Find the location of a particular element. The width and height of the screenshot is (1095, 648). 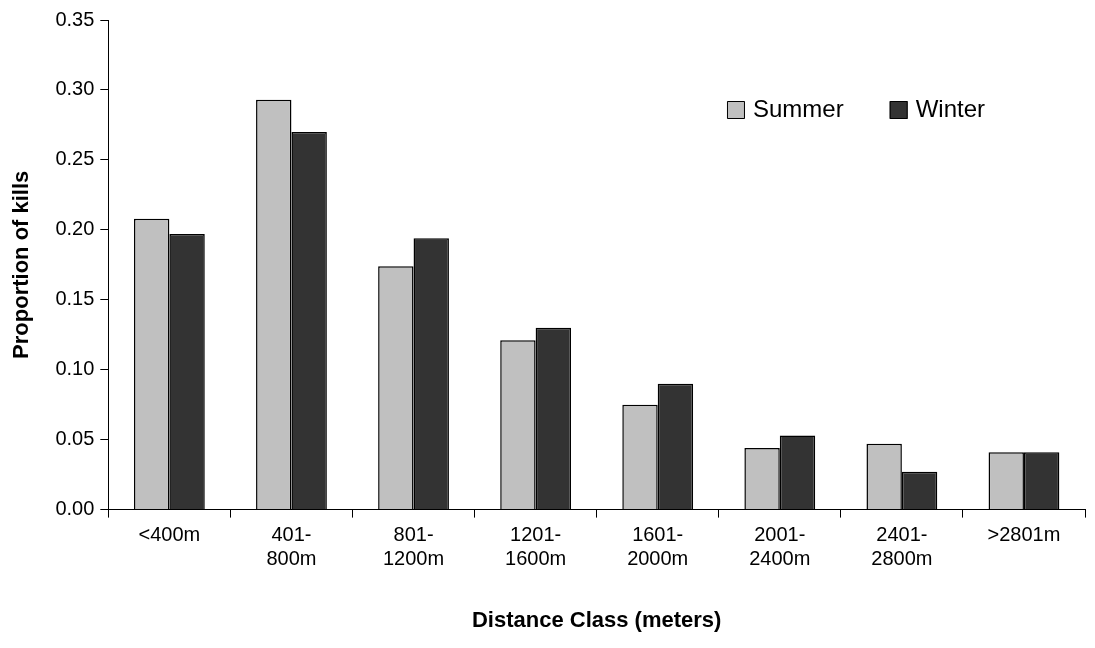

legend-label: Summer is located at coordinates (798, 108).